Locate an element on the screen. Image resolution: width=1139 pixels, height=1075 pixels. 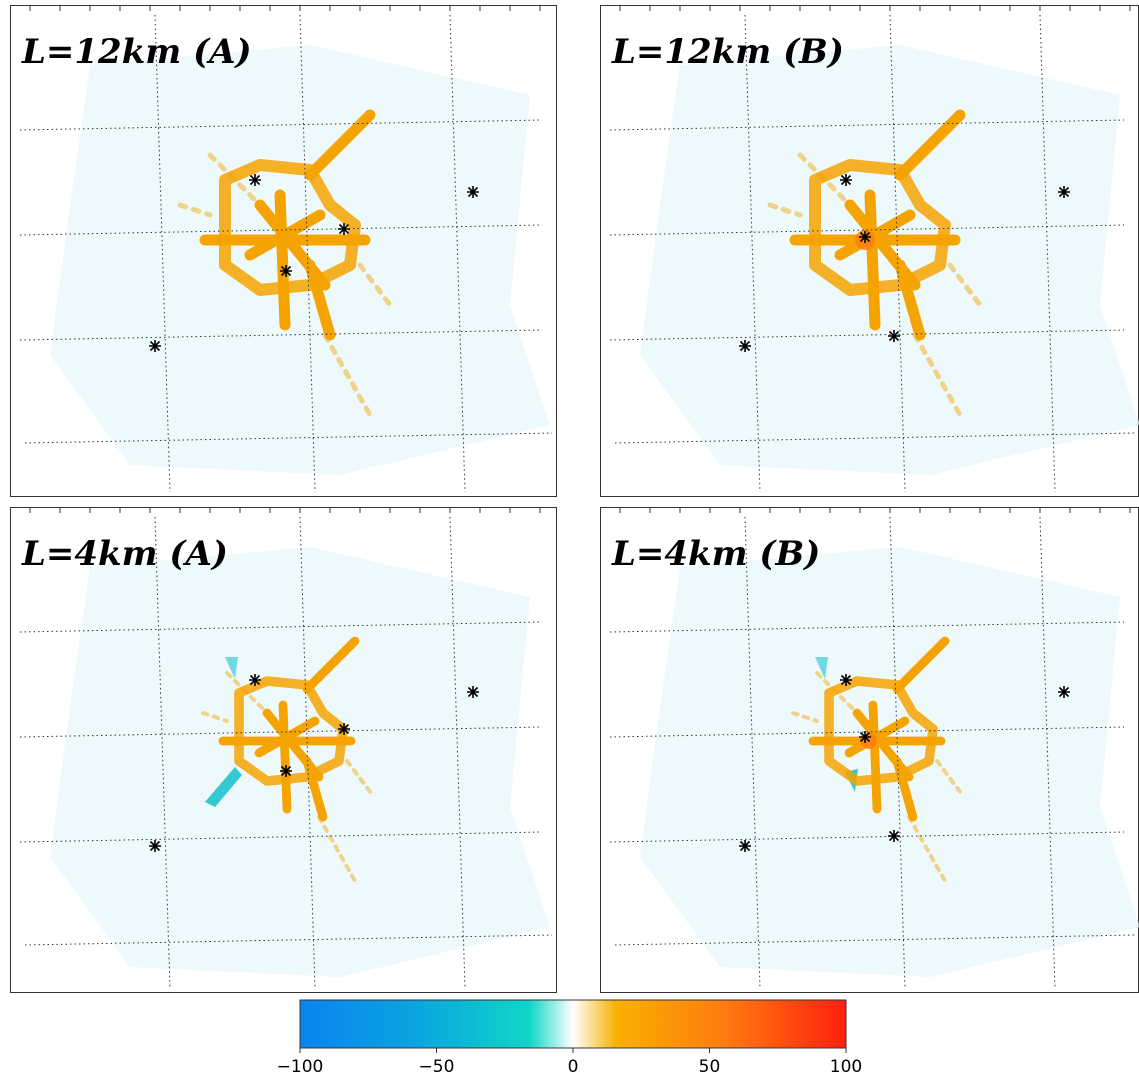
panel-label: L=12km (B) is located at coordinates (727, 52).